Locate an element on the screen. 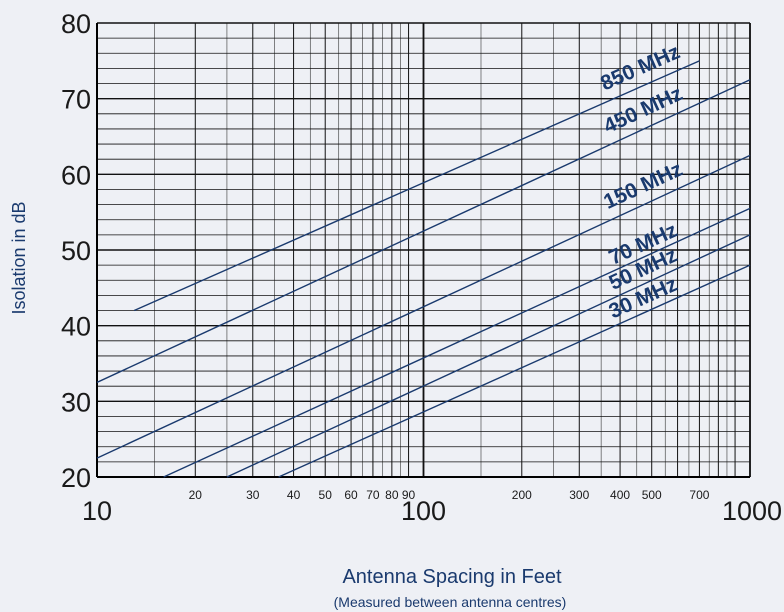 The width and height of the screenshot is (784, 612). x-tick-label-minor: 30 is located at coordinates (253, 495).